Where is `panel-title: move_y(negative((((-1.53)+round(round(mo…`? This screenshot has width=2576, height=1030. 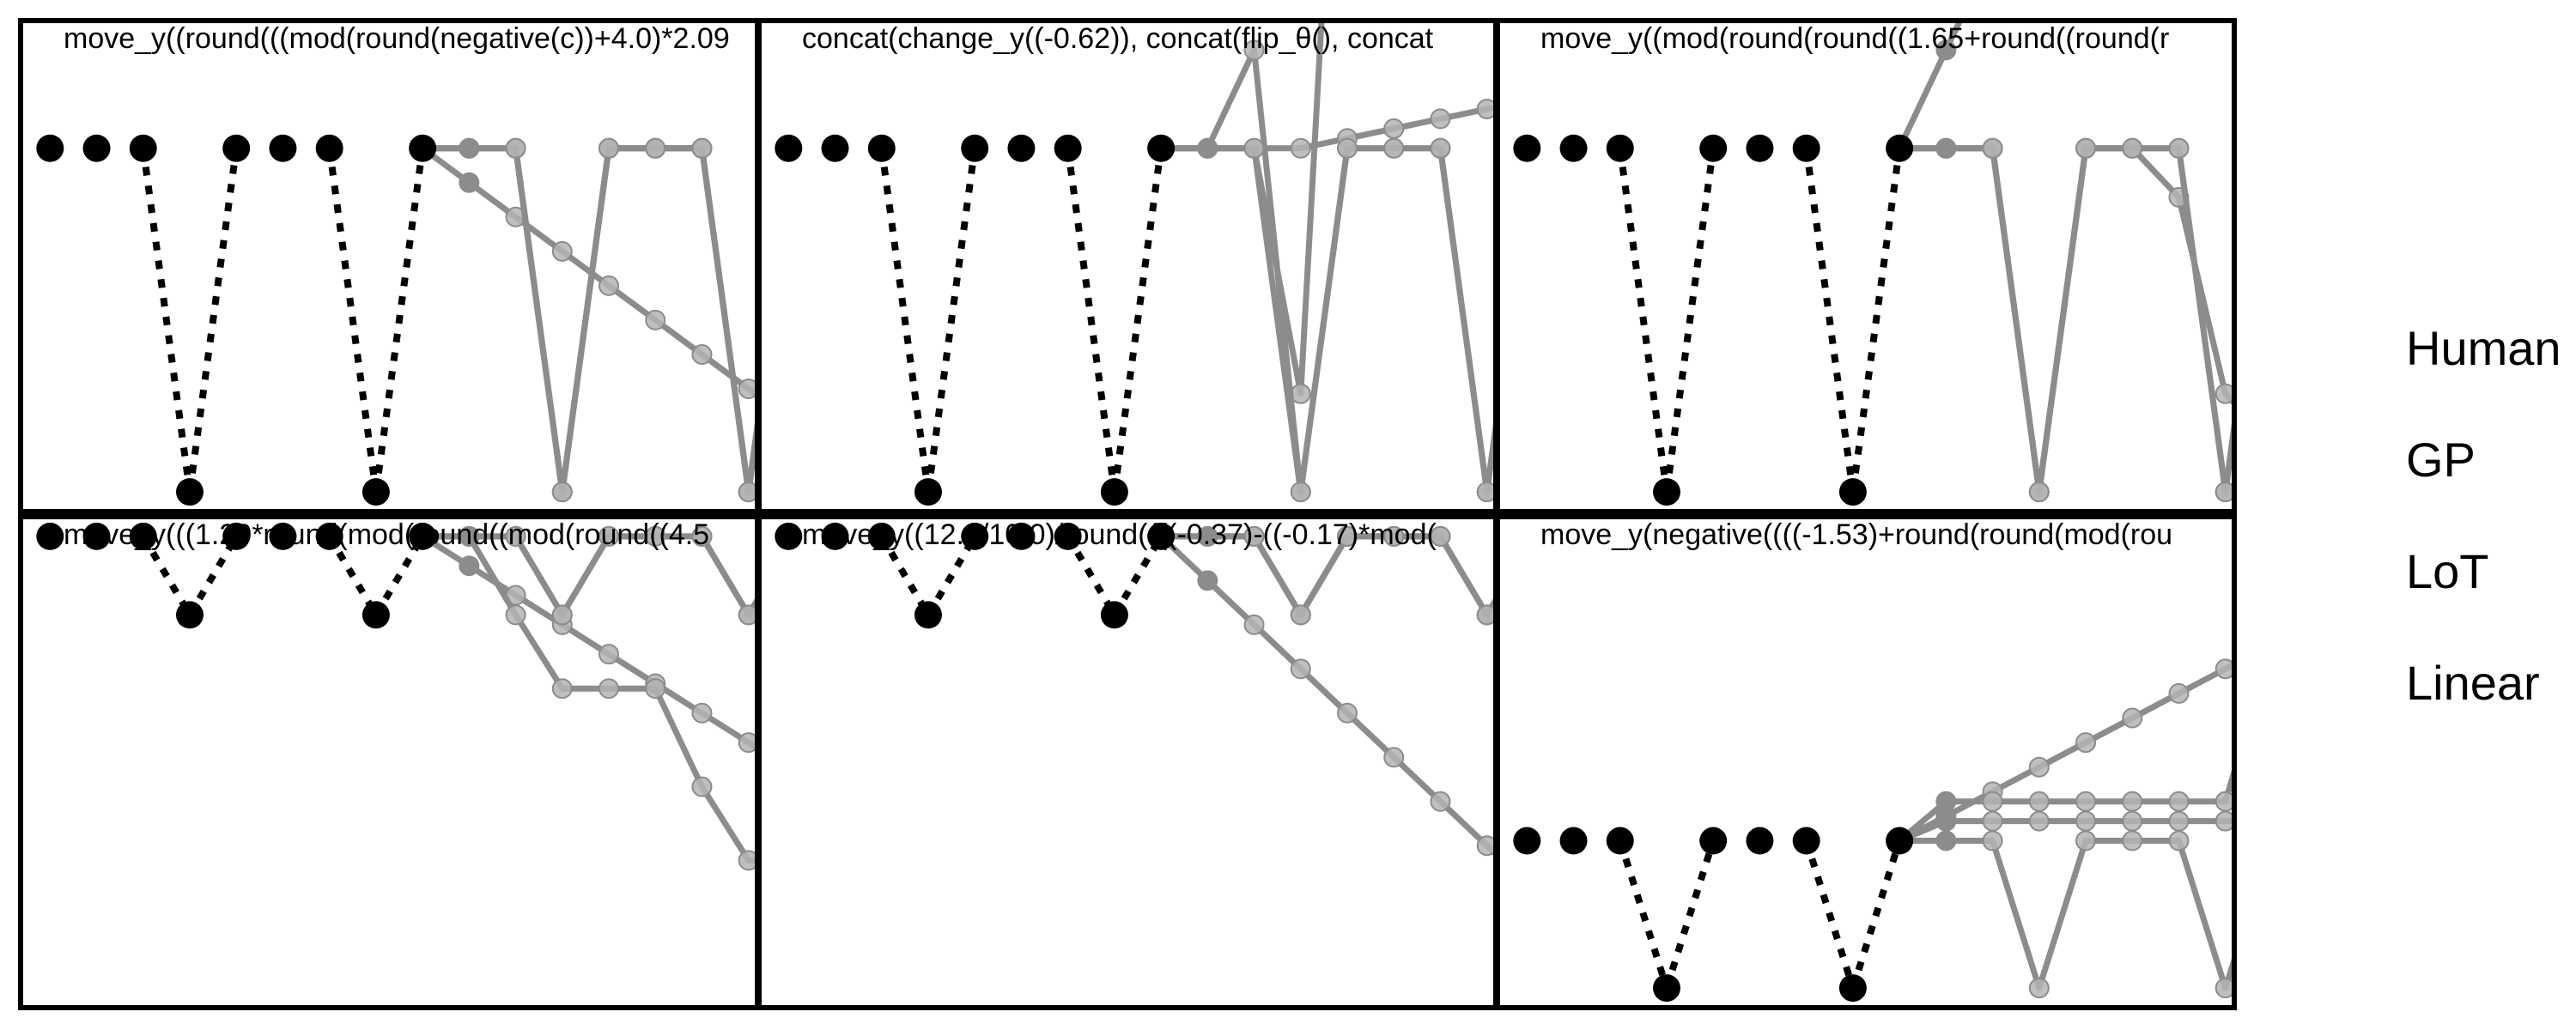
panel-title: move_y(negative((((-1.53)+round(round(mo… is located at coordinates (1856, 534).